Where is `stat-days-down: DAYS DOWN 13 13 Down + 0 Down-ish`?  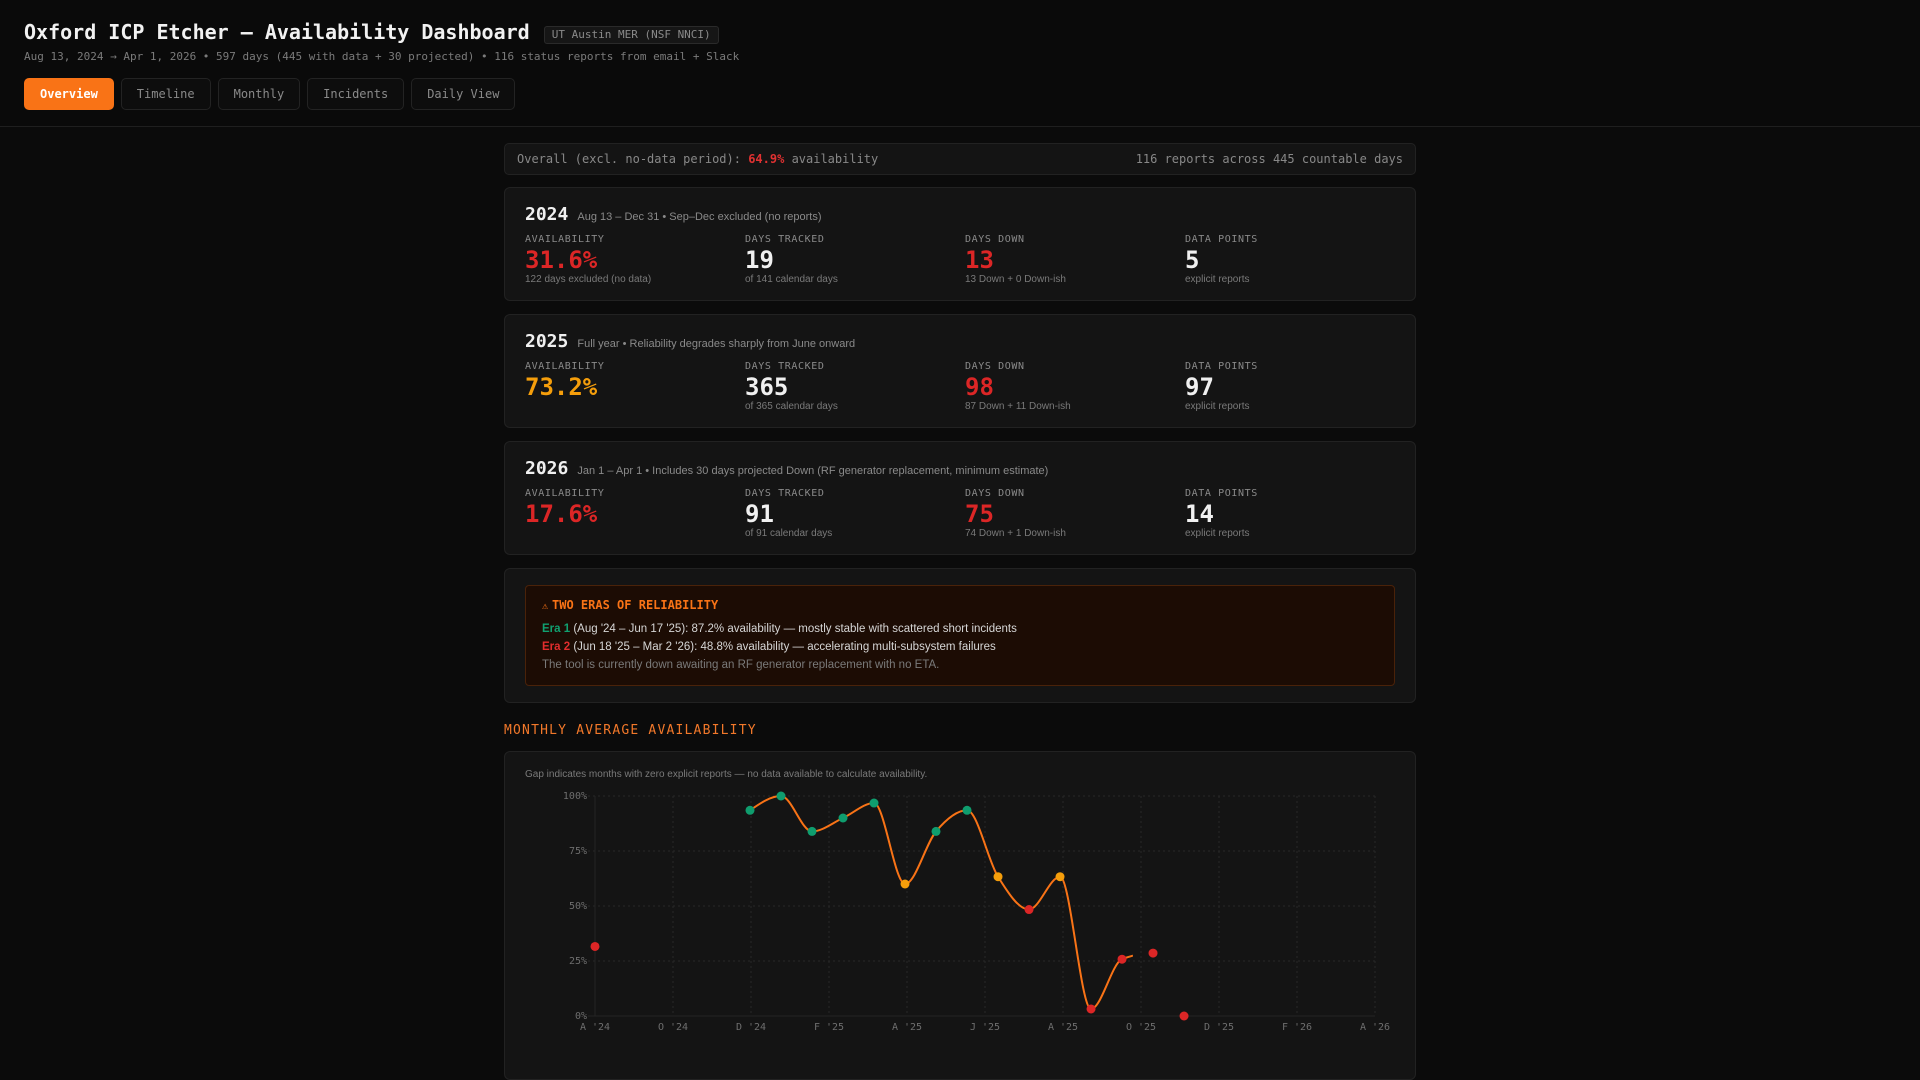
stat-days-down: DAYS DOWN 13 13 Down + 0 Down-ish is located at coordinates (1075, 260).